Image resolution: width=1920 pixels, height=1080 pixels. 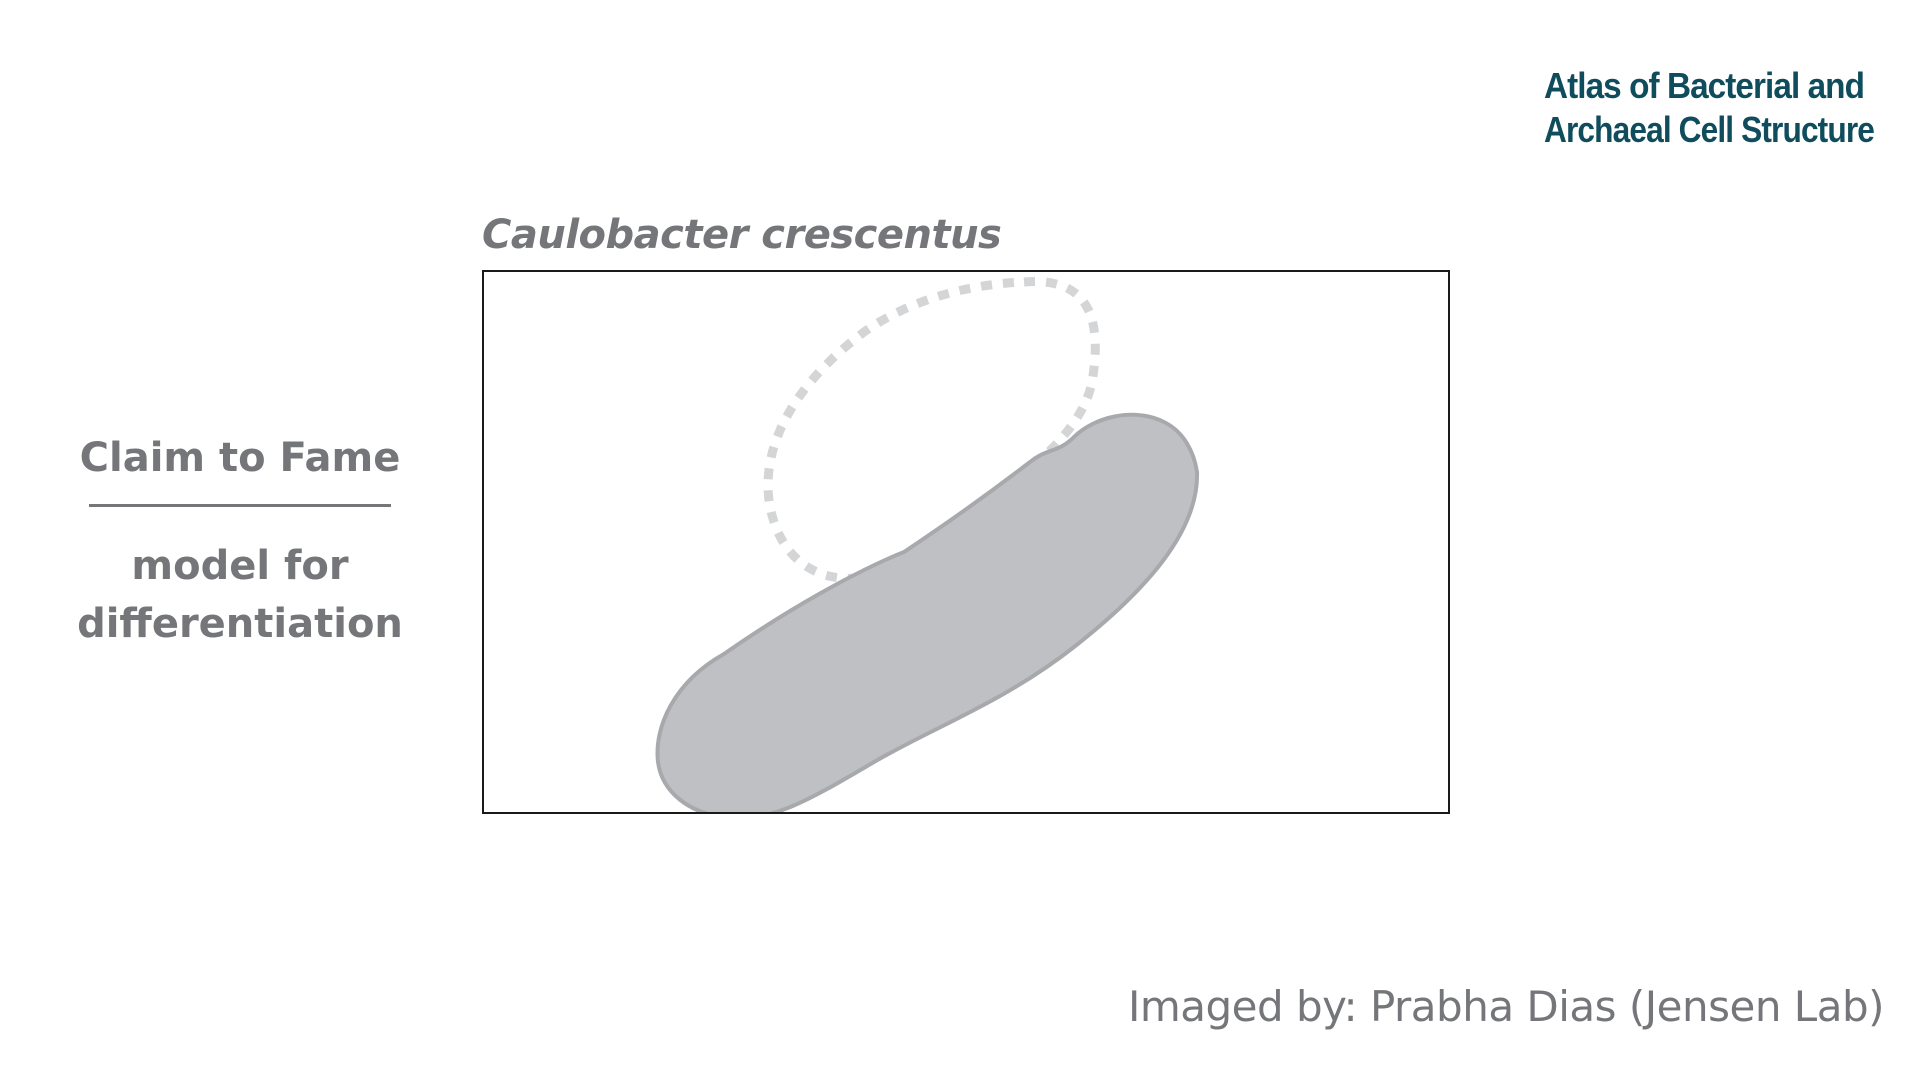 I want to click on cell-diagram, so click(x=927, y=544).